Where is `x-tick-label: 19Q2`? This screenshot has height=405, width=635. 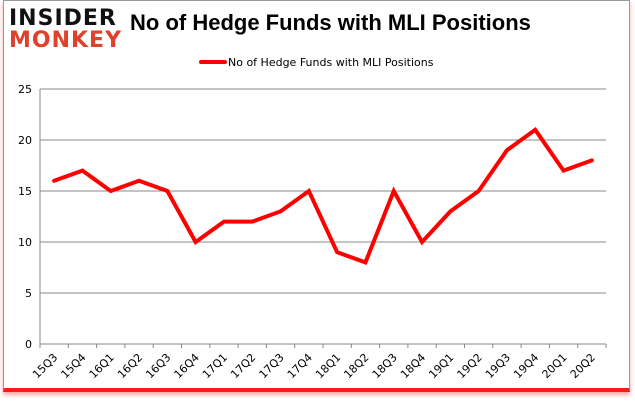
x-tick-label: 19Q2 is located at coordinates (470, 366).